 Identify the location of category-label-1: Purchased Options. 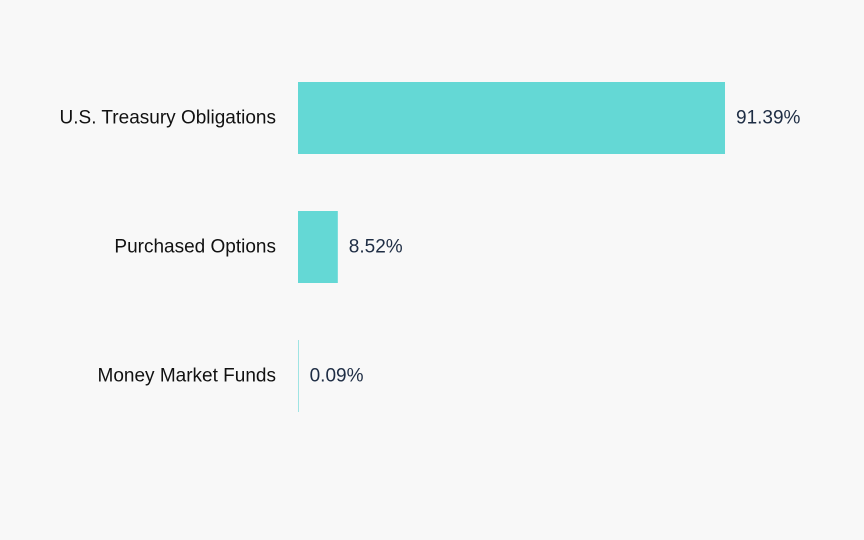
(195, 247).